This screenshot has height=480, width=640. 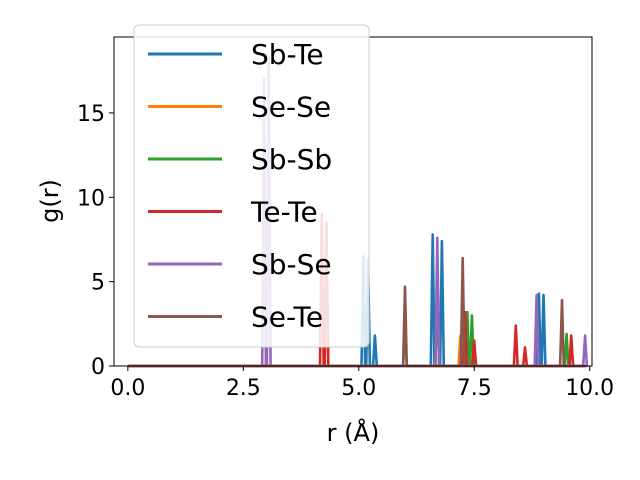 I want to click on x-tick-label: 10.0, so click(x=589, y=388).